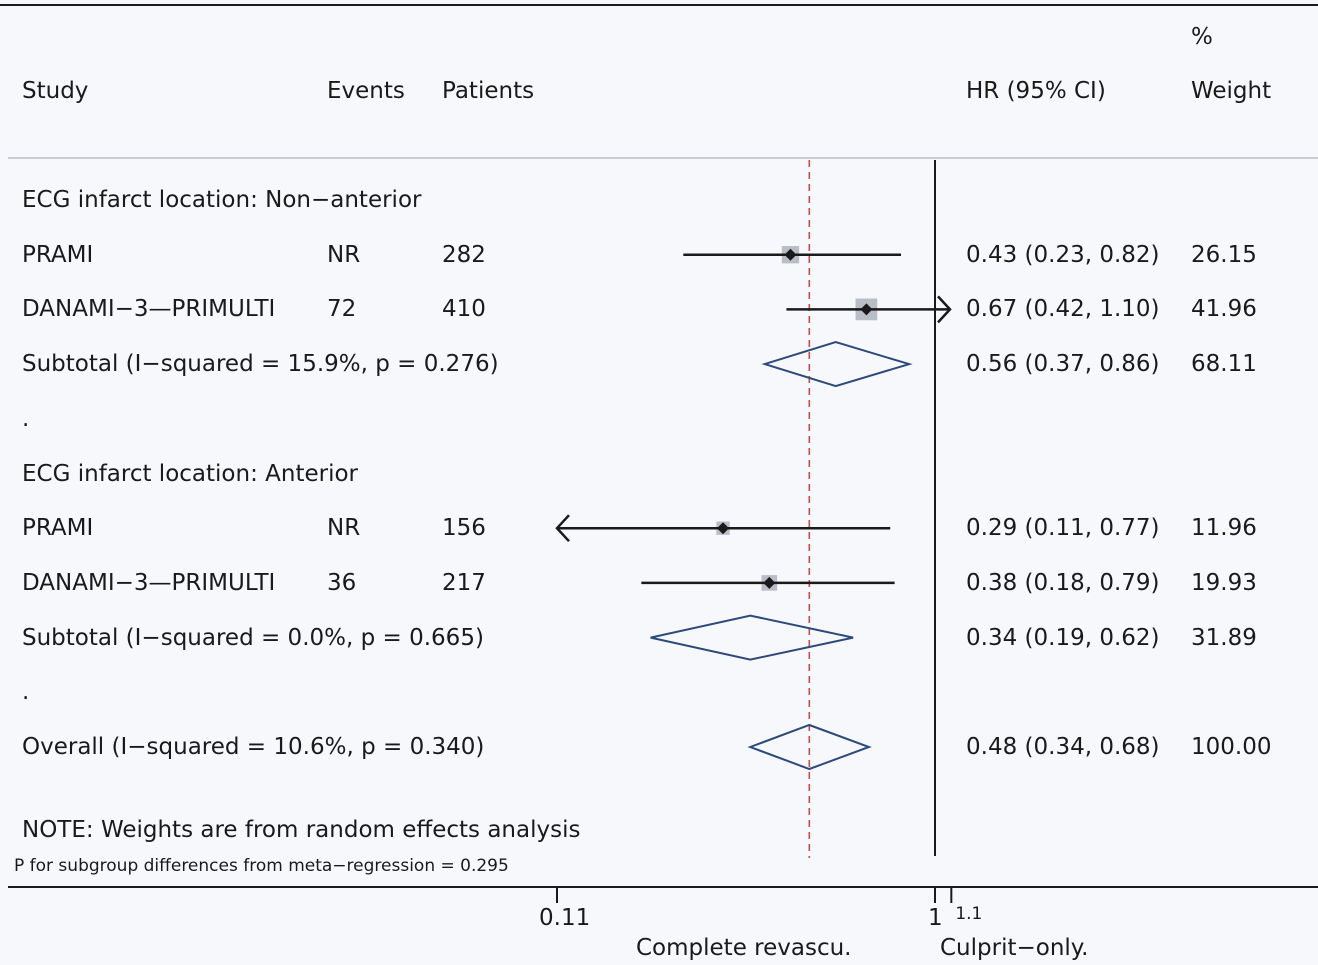 The image size is (1318, 965). I want to click on group-label: ECG infarct location: Non−anterior, so click(222, 200).